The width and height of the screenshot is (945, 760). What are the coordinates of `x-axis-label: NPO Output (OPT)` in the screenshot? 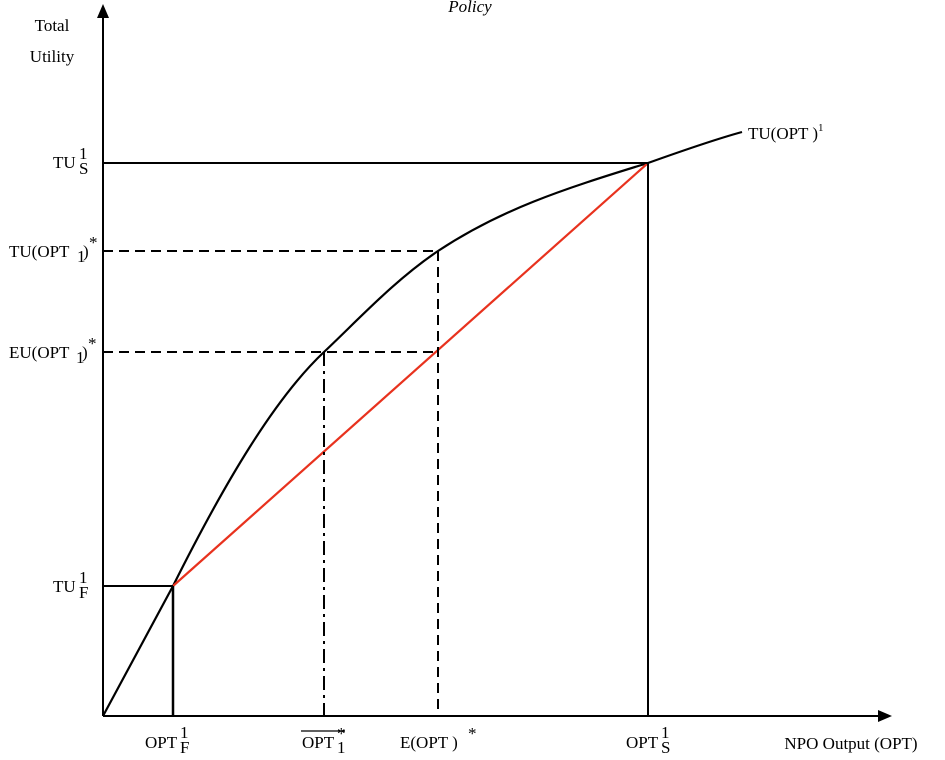 It's located at (850, 743).